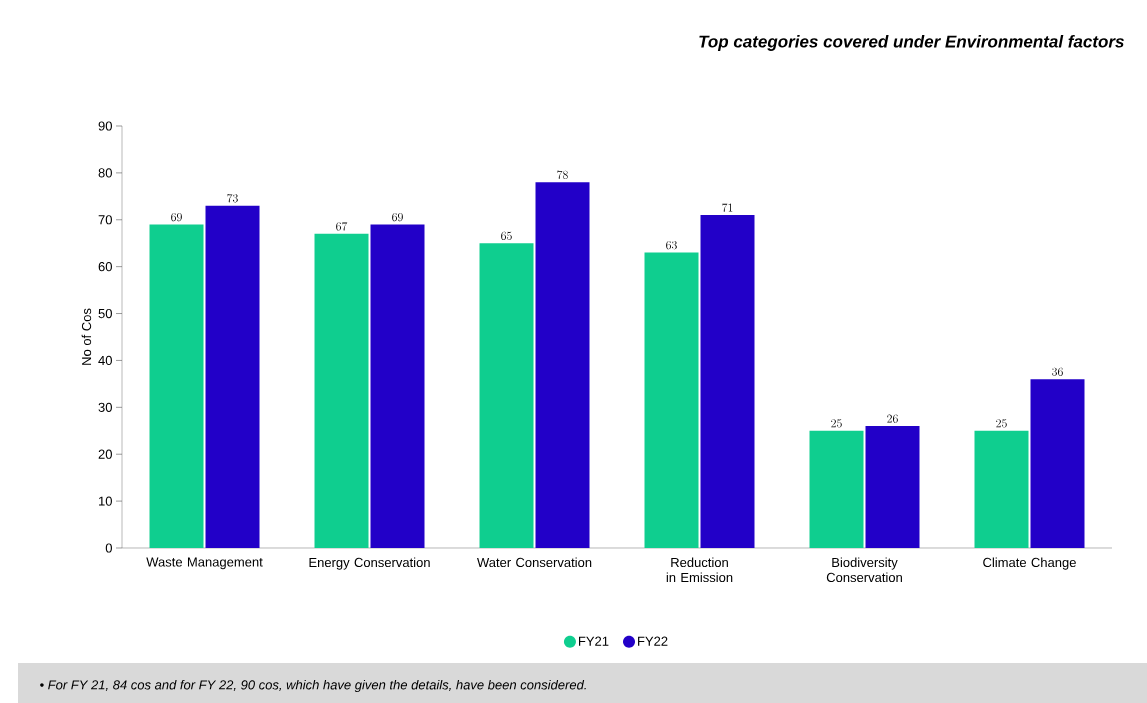 The width and height of the screenshot is (1147, 703). Describe the element at coordinates (105, 454) in the screenshot. I see `y-tick-label: 20` at that location.